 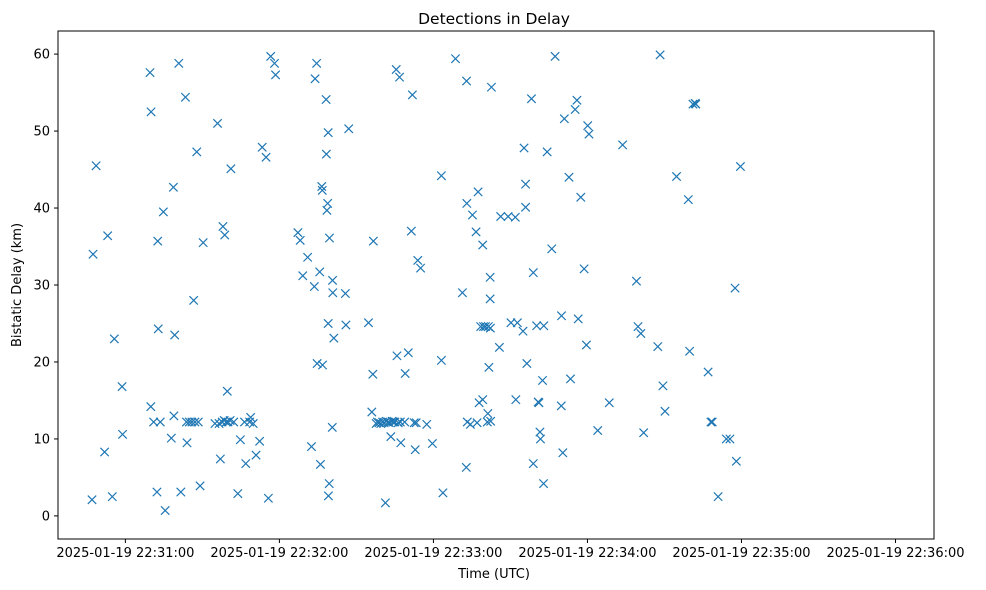 What do you see at coordinates (493, 574) in the screenshot?
I see `x-axis-title: Time (UTC)` at bounding box center [493, 574].